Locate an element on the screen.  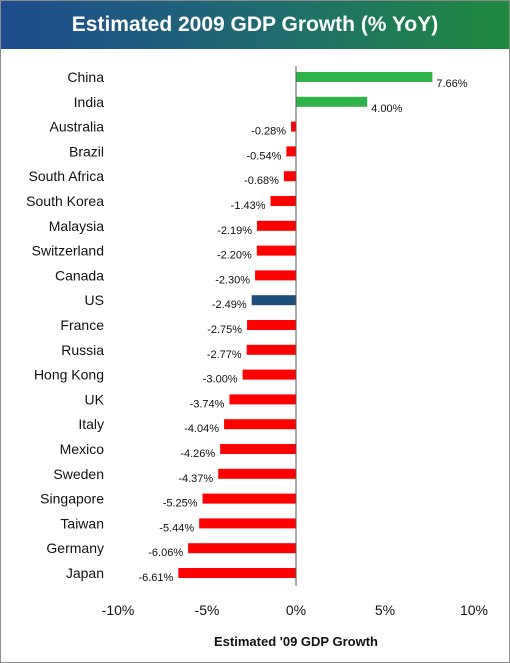
value-label-south-korea: -1.43% is located at coordinates (248, 206).